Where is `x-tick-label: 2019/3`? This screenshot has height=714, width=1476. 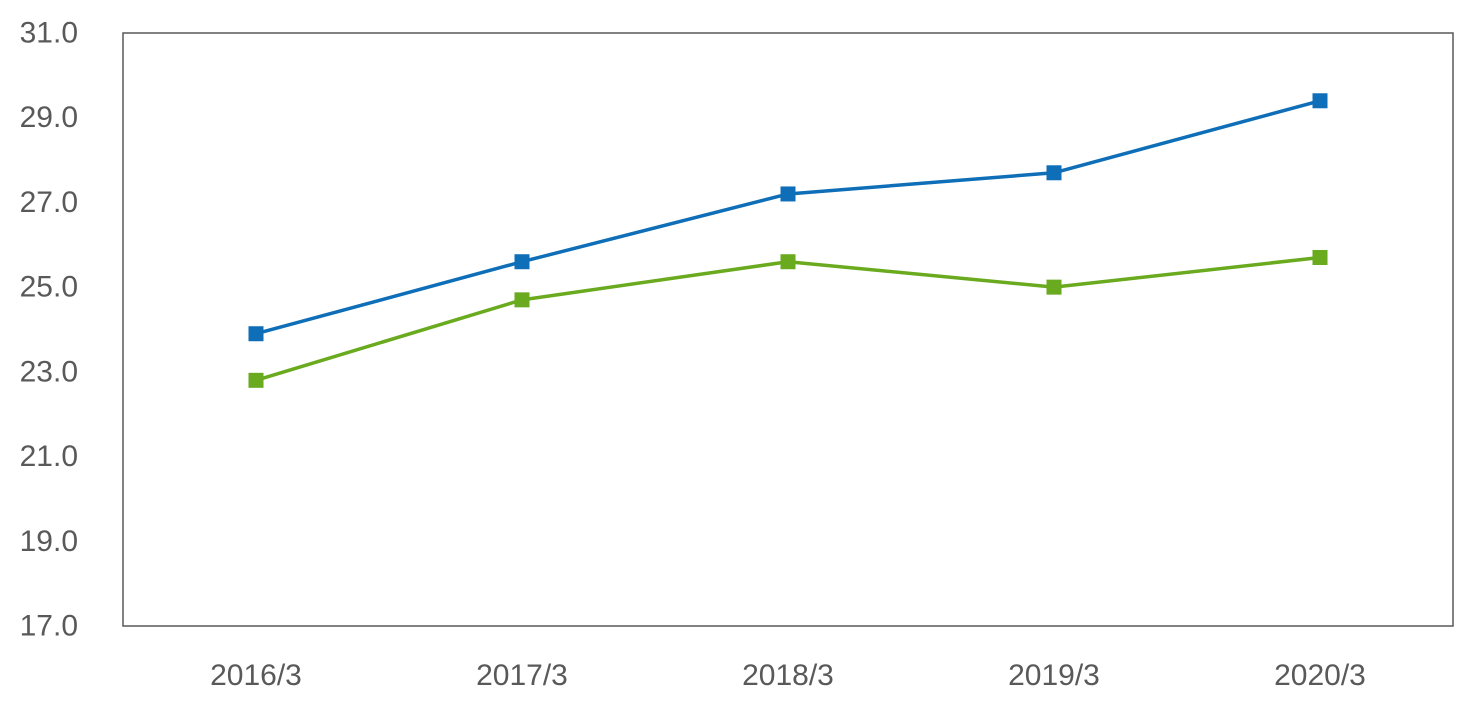 x-tick-label: 2019/3 is located at coordinates (1054, 675).